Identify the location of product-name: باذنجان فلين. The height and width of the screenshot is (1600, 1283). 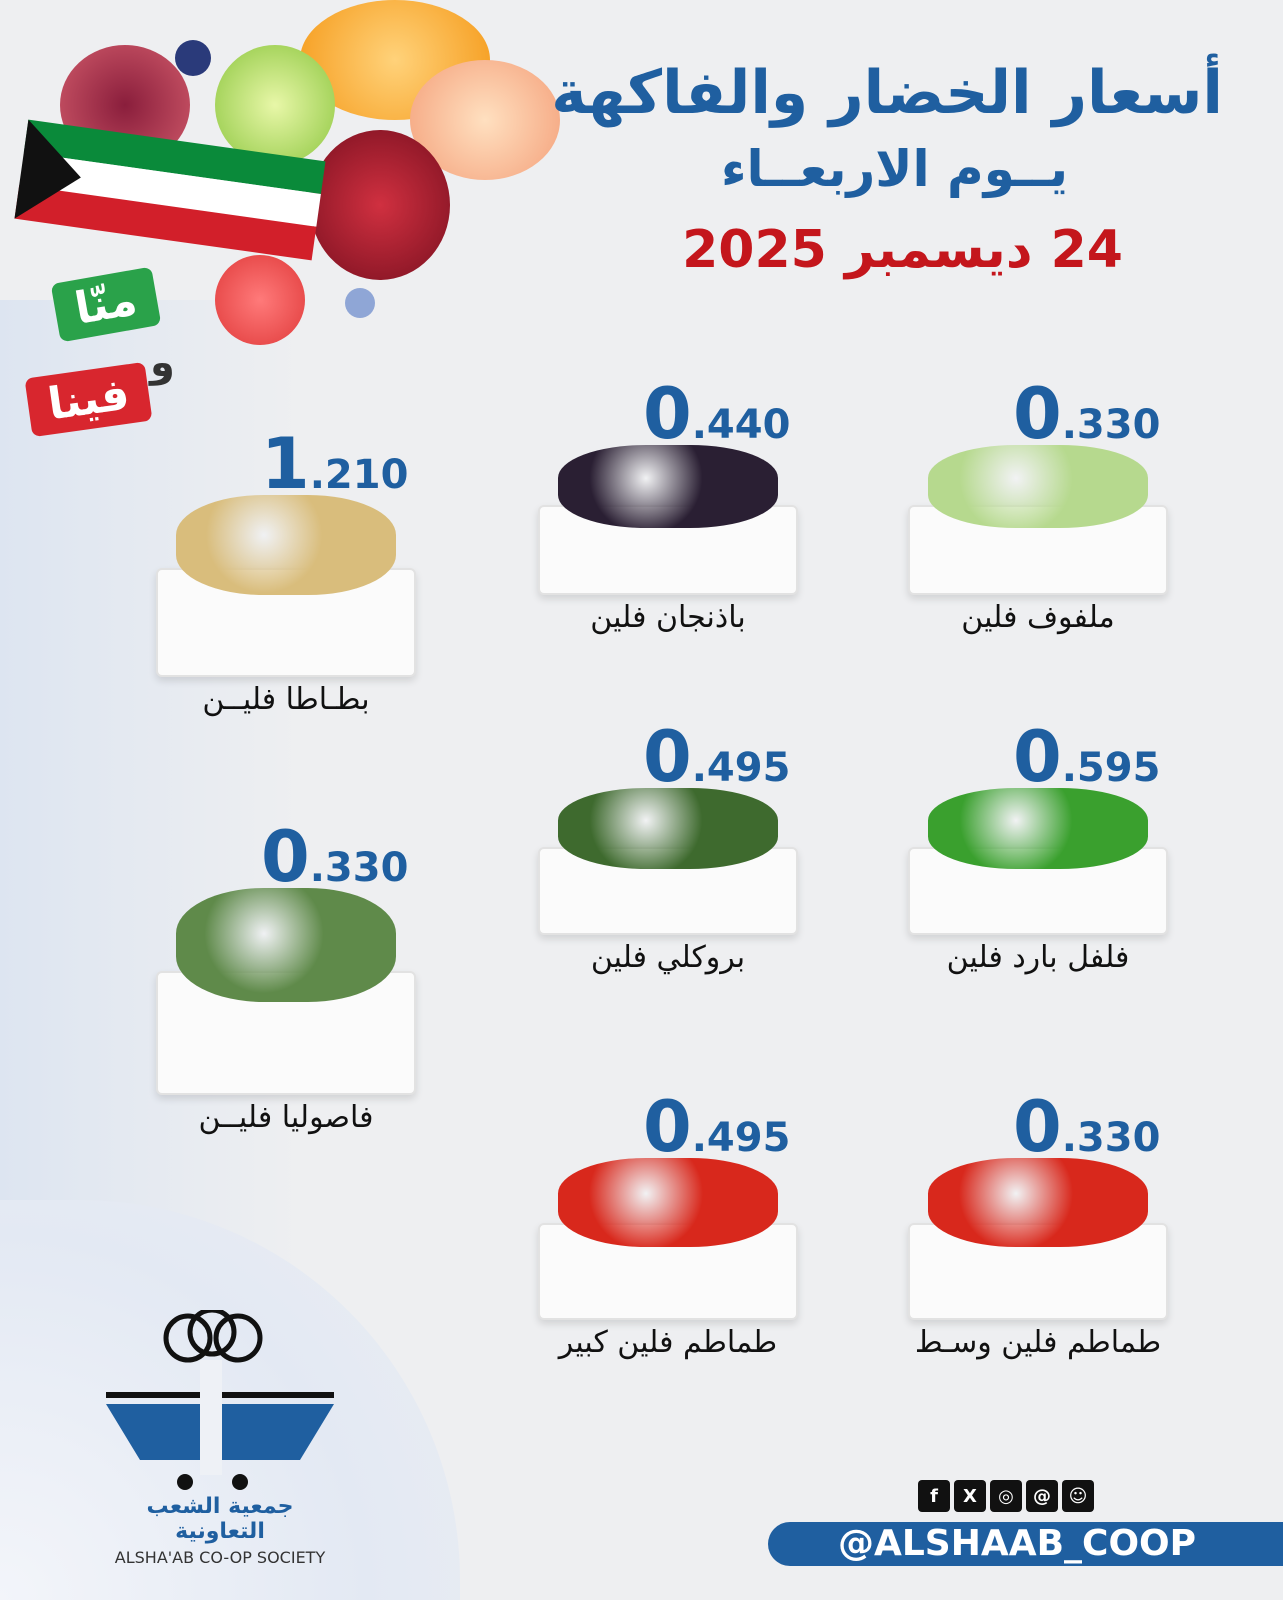
(668, 617).